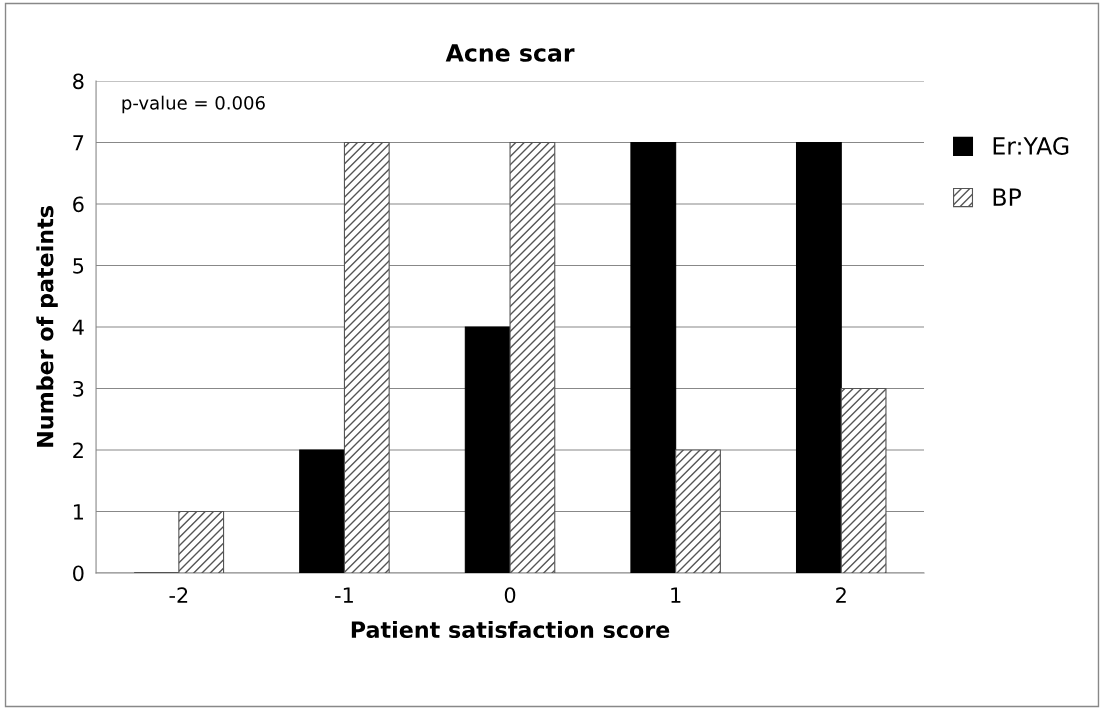 Image resolution: width=1104 pixels, height=710 pixels. What do you see at coordinates (193, 104) in the screenshot?
I see `annotation: p-value = 0.006` at bounding box center [193, 104].